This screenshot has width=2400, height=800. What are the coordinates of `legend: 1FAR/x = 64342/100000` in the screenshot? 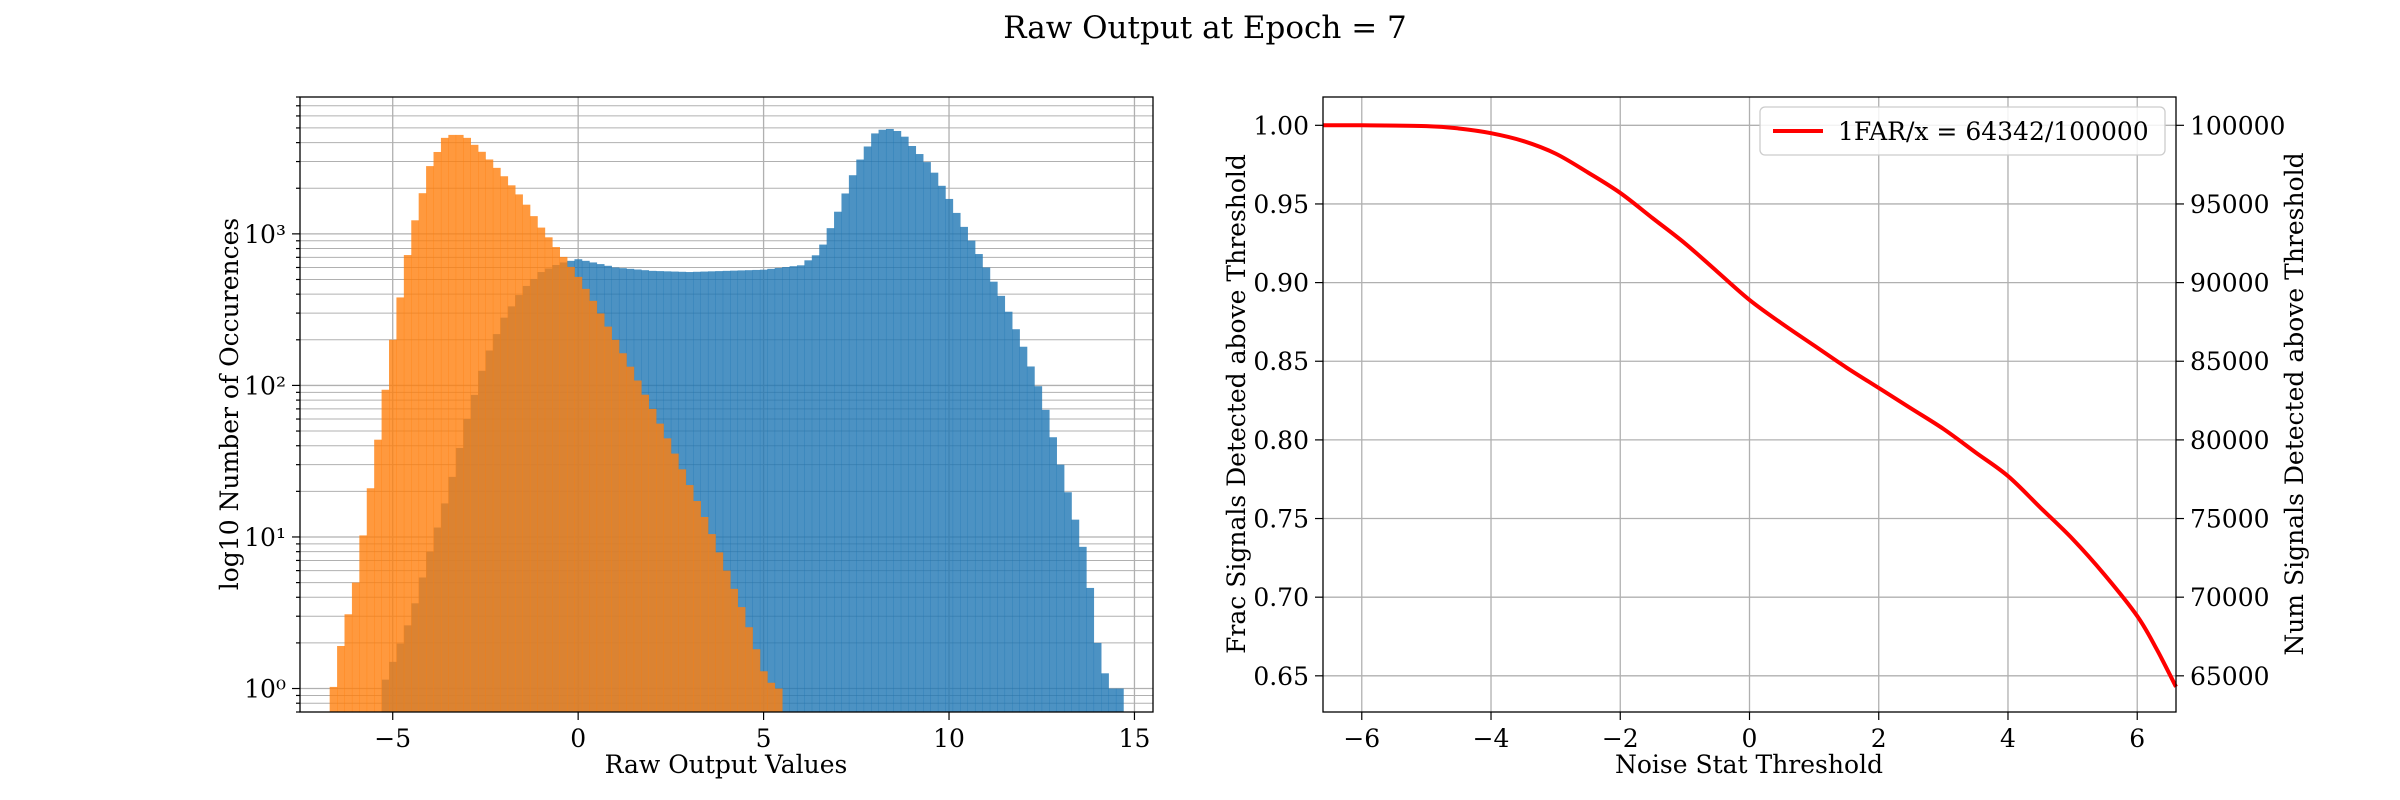 It's located at (1962, 131).